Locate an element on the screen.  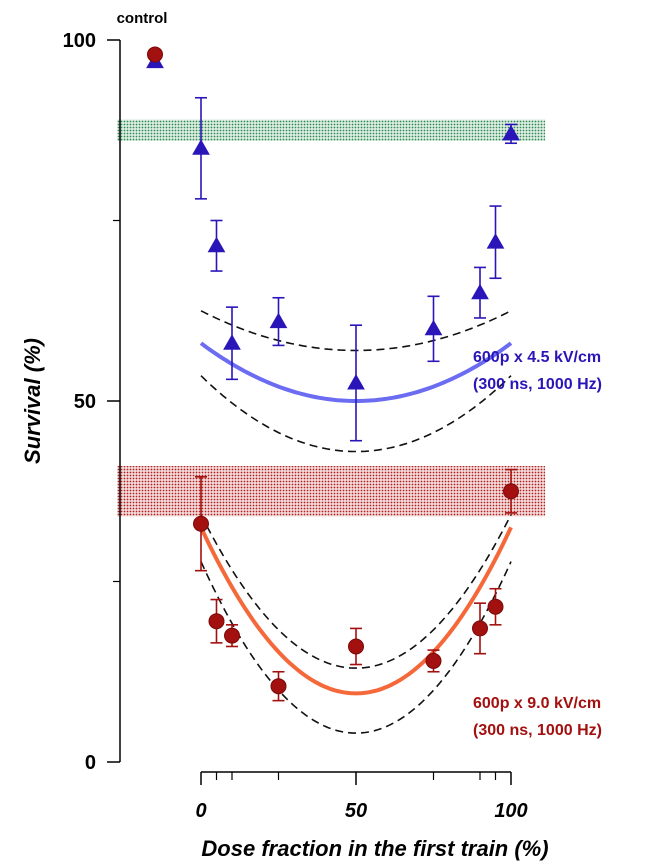
y-tick-label-100: 100 is located at coordinates (79, 41).